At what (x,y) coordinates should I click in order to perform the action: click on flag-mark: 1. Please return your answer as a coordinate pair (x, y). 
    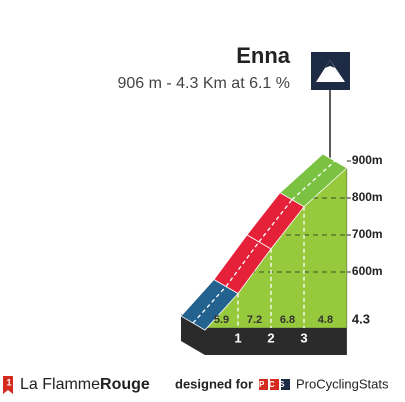
    Looking at the image, I should click on (8, 382).